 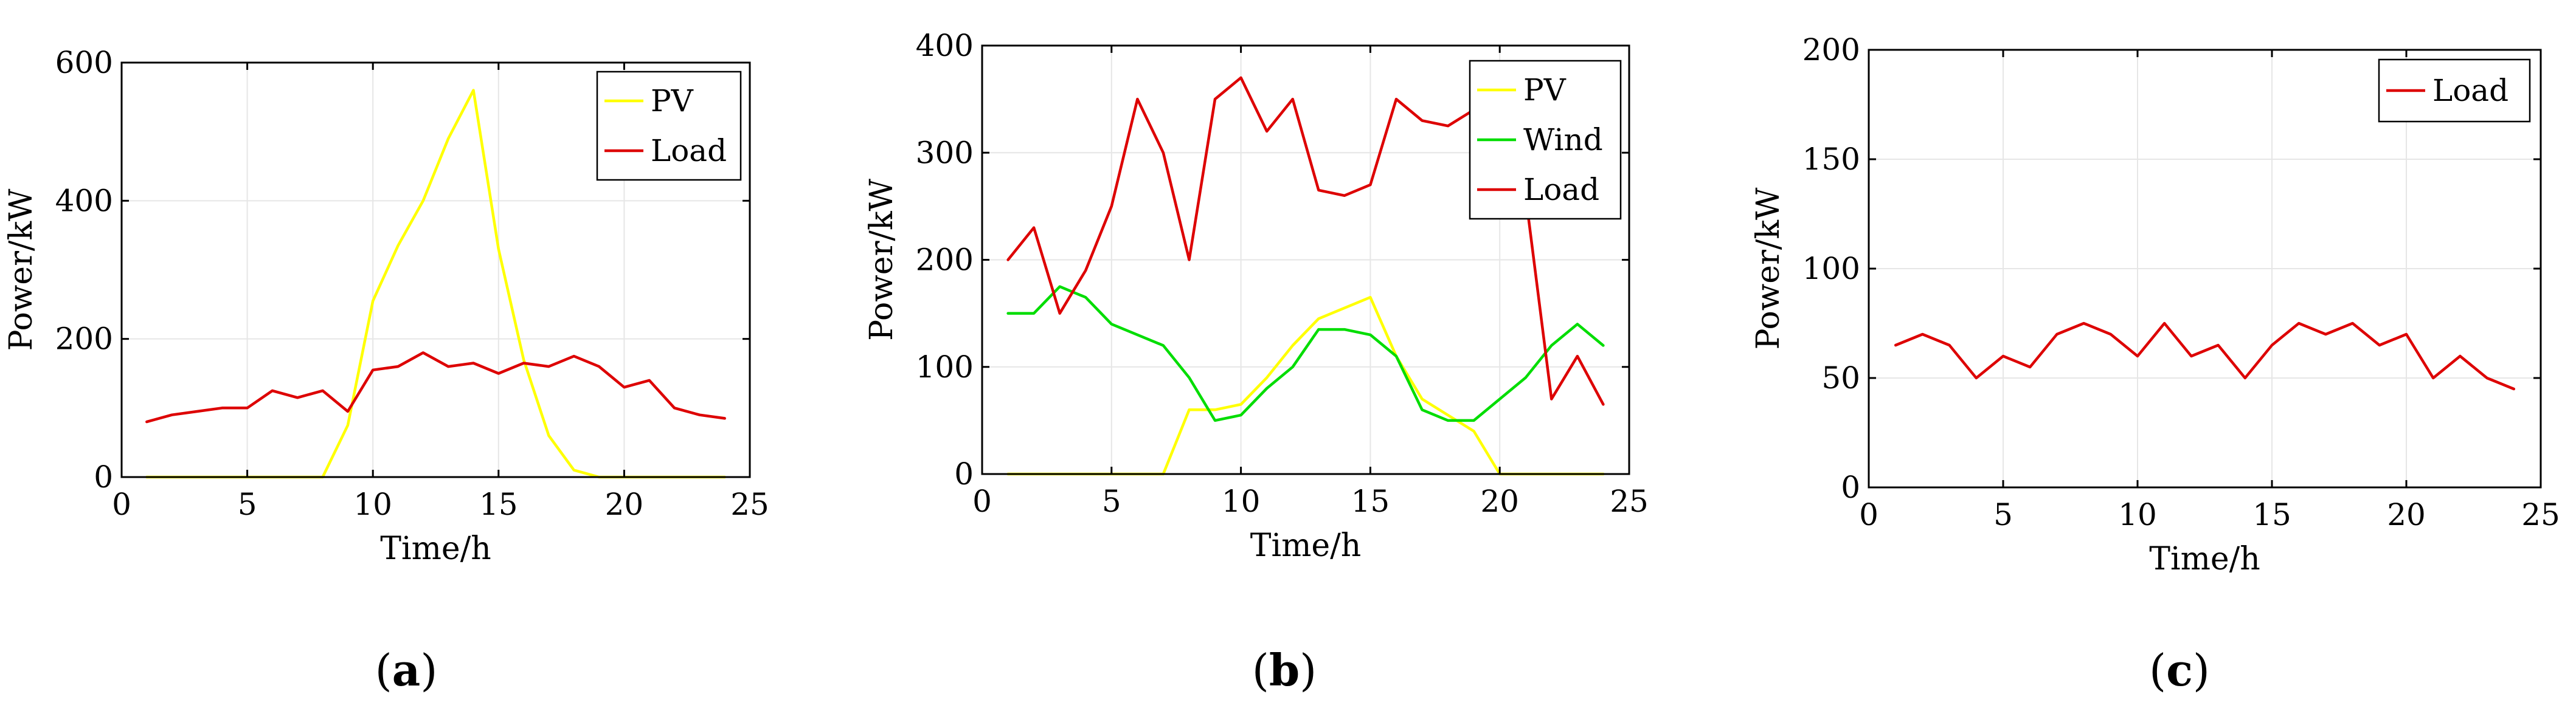 I want to click on legend-box, so click(x=669, y=125).